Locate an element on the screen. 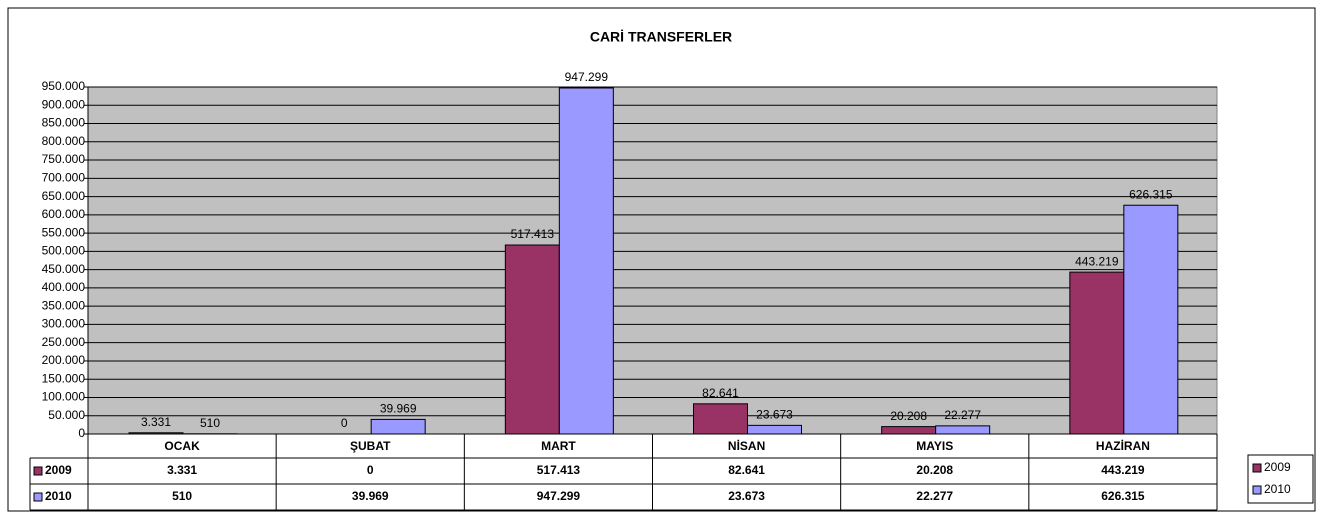 This screenshot has width=1323, height=519. data-label: 0 is located at coordinates (344, 423).